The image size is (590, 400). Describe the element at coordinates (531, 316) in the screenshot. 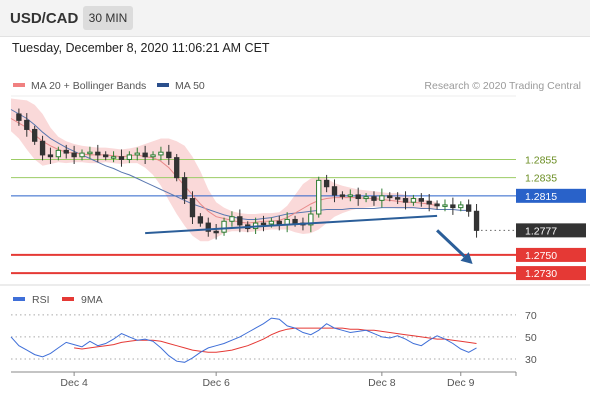

I see `rsi-tick-label: 70` at that location.